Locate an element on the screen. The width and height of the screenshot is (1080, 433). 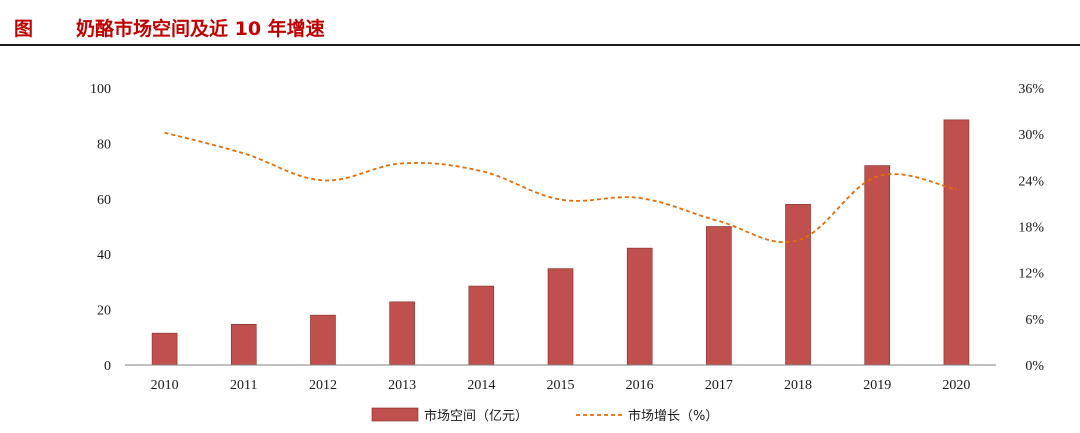
figure-label: 图 is located at coordinates (24, 29).